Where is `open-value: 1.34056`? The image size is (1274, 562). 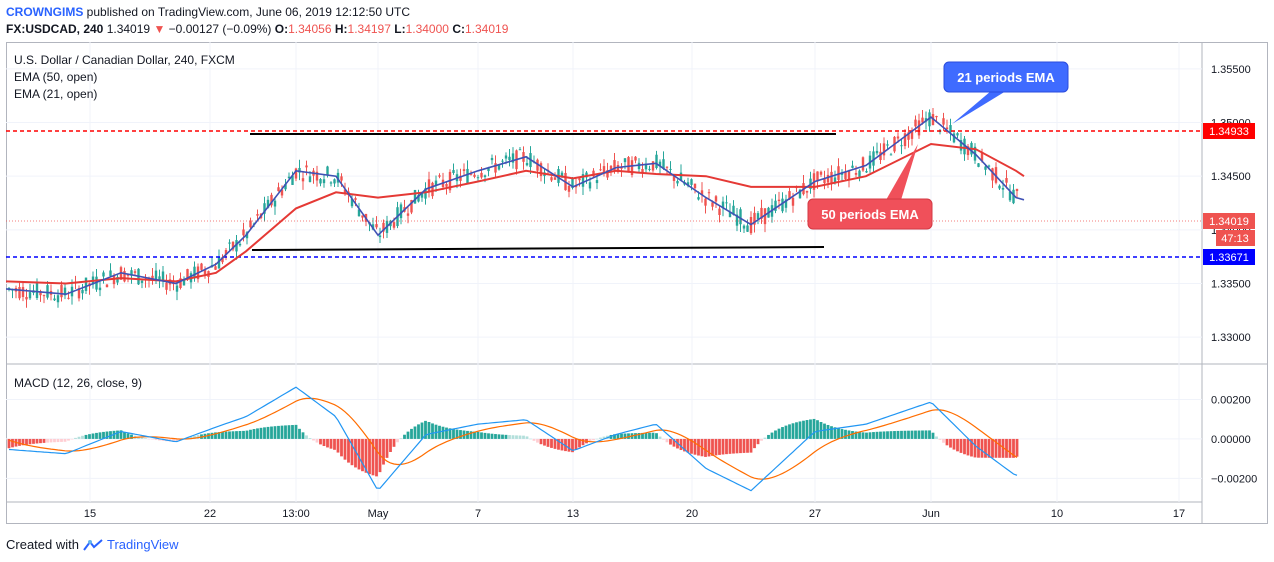 open-value: 1.34056 is located at coordinates (310, 29).